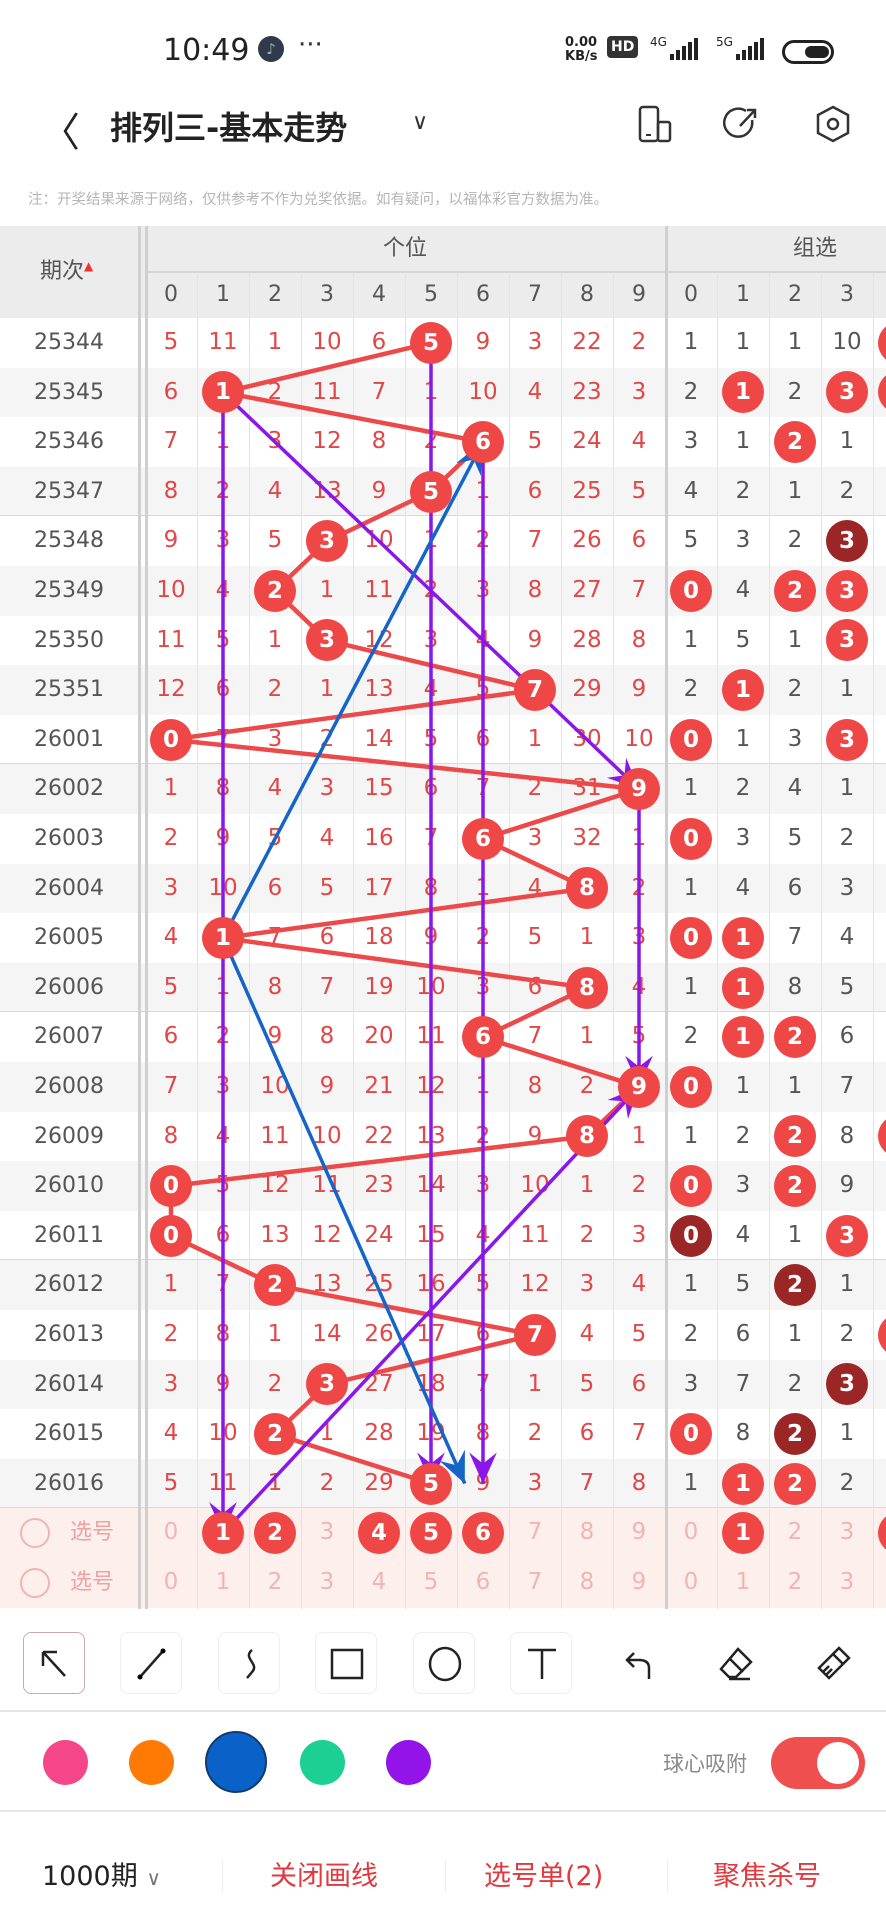 The height and width of the screenshot is (1920, 886). What do you see at coordinates (275, 1383) in the screenshot?
I see `miss-count: 2` at bounding box center [275, 1383].